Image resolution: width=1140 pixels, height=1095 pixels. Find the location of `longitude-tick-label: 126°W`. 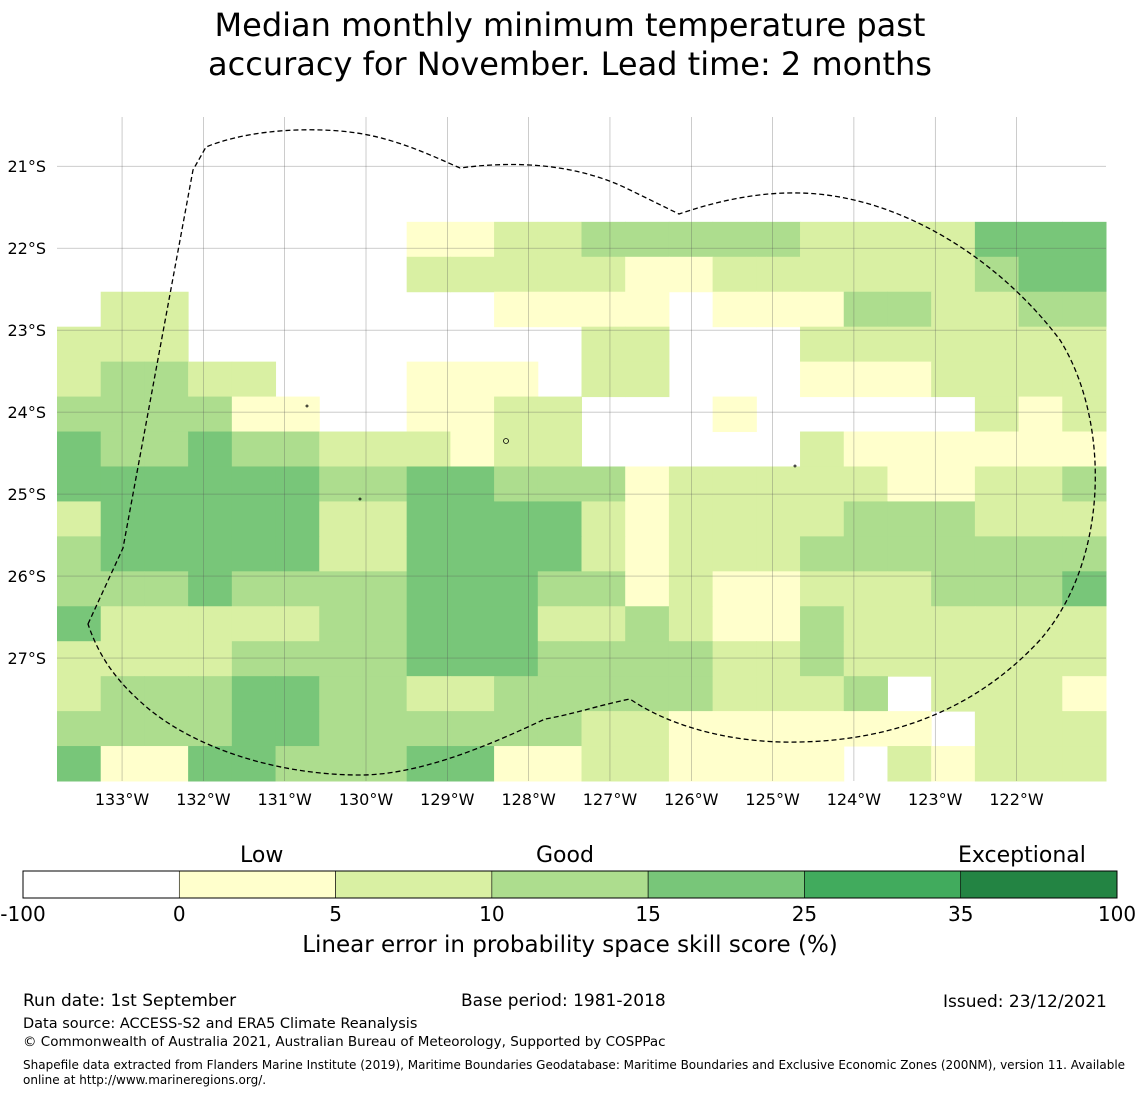

longitude-tick-label: 126°W is located at coordinates (691, 799).